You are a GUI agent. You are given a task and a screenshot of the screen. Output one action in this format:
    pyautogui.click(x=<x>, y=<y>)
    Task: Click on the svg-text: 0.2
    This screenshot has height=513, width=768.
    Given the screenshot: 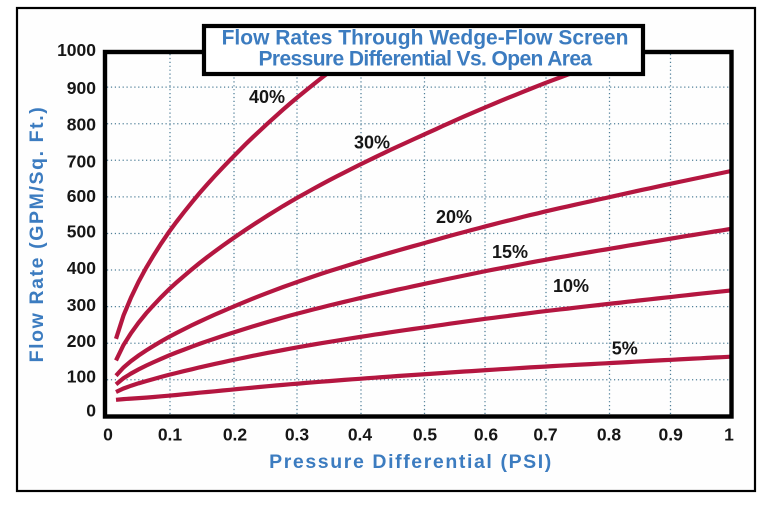 What is the action you would take?
    pyautogui.click(x=235, y=435)
    